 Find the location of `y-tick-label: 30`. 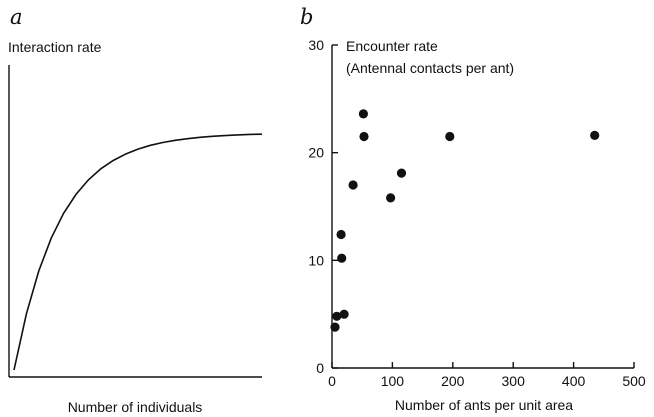

y-tick-label: 30 is located at coordinates (316, 45).